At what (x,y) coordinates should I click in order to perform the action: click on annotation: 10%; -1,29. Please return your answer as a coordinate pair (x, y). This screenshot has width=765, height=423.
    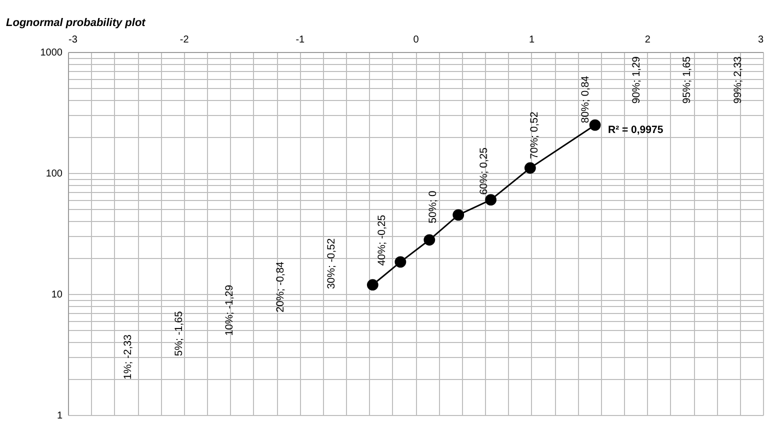
    Looking at the image, I should click on (230, 310).